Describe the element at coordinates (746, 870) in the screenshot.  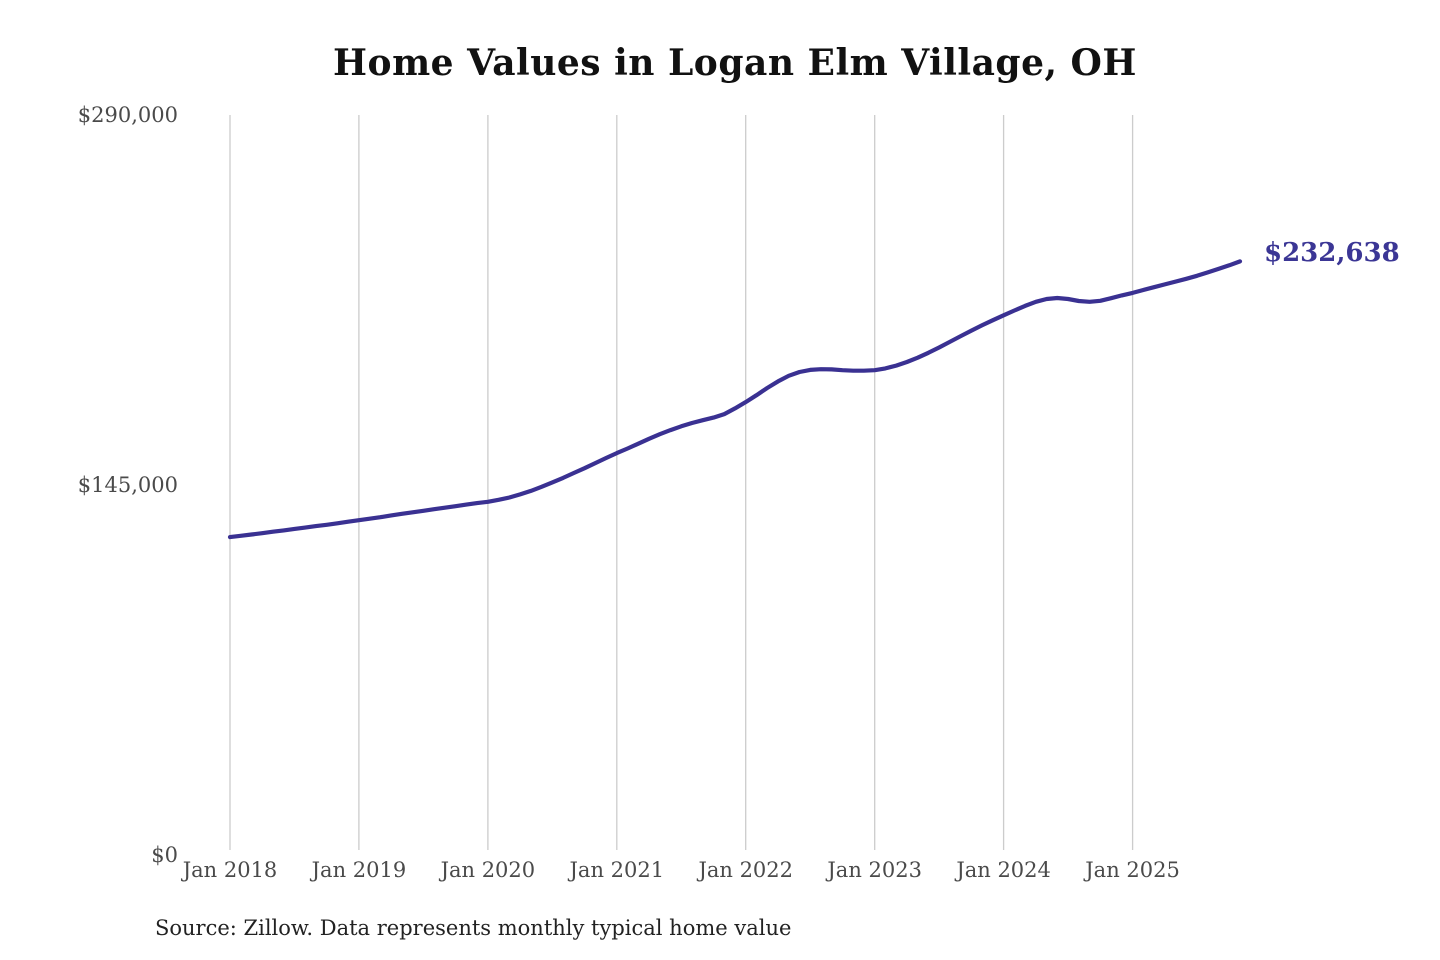
I see `x-axis-tick-label-jan-2022: Jan 2022` at that location.